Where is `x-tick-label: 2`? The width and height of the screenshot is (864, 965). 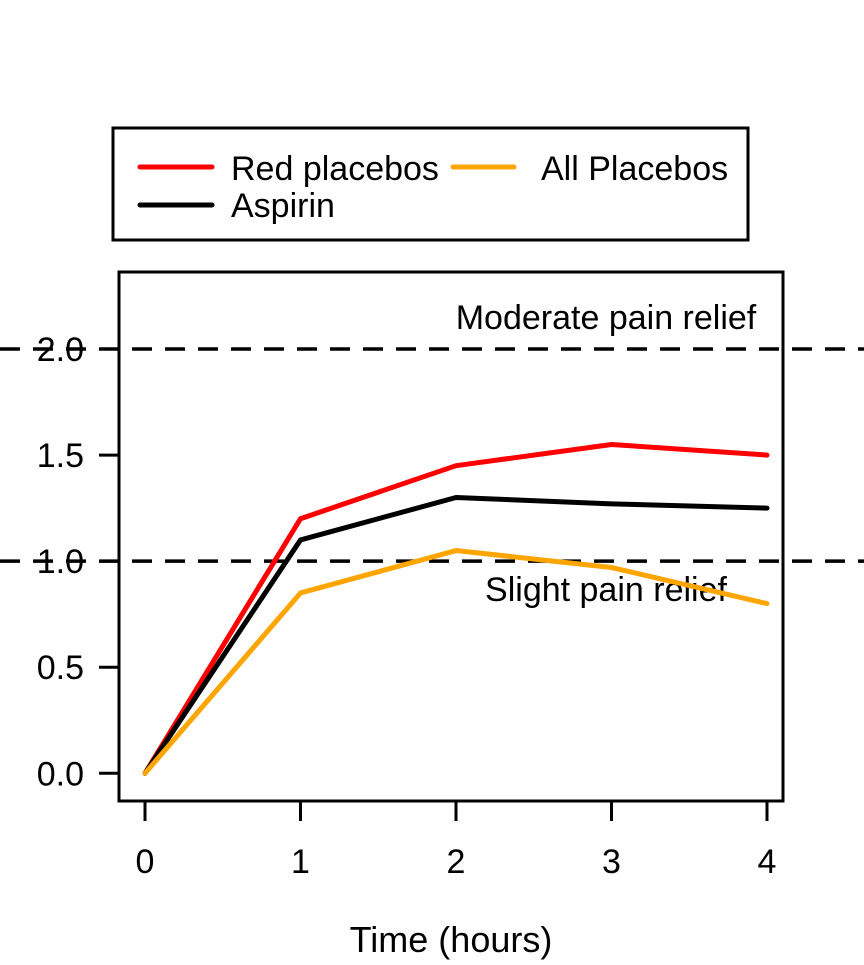 x-tick-label: 2 is located at coordinates (456, 862).